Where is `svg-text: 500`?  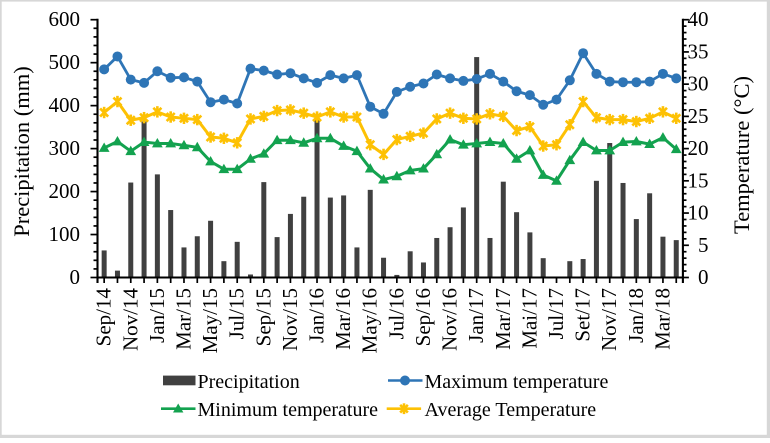
svg-text: 500 is located at coordinates (65, 62).